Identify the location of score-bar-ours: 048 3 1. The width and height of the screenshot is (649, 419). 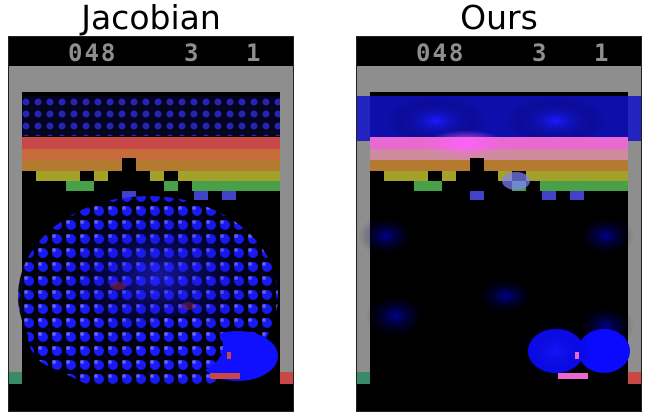
(499, 53).